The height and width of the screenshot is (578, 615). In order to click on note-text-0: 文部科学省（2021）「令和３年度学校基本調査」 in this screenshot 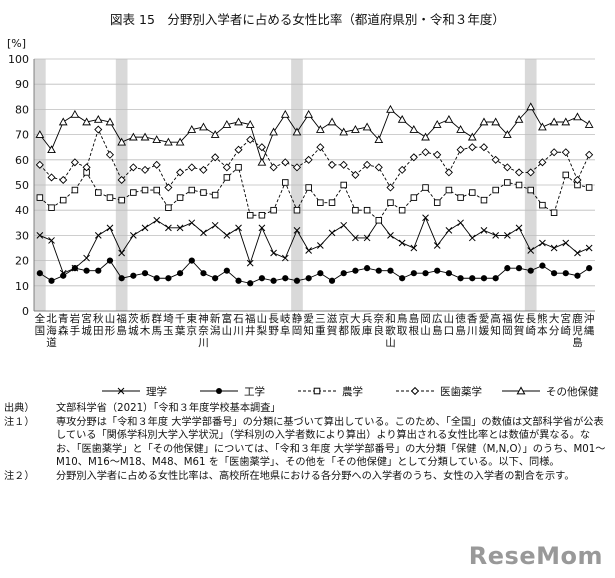, I will do `click(168, 408)`.